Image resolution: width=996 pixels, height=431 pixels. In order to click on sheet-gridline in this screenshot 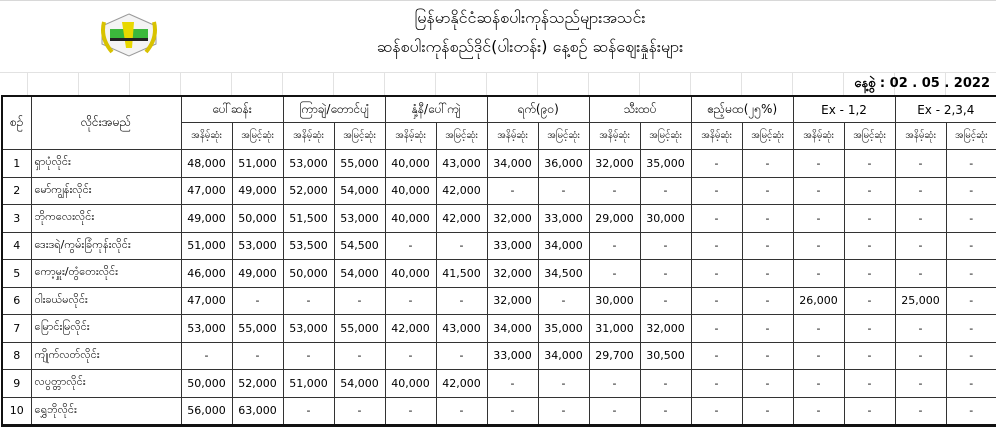, I will do `click(498, 72)`.